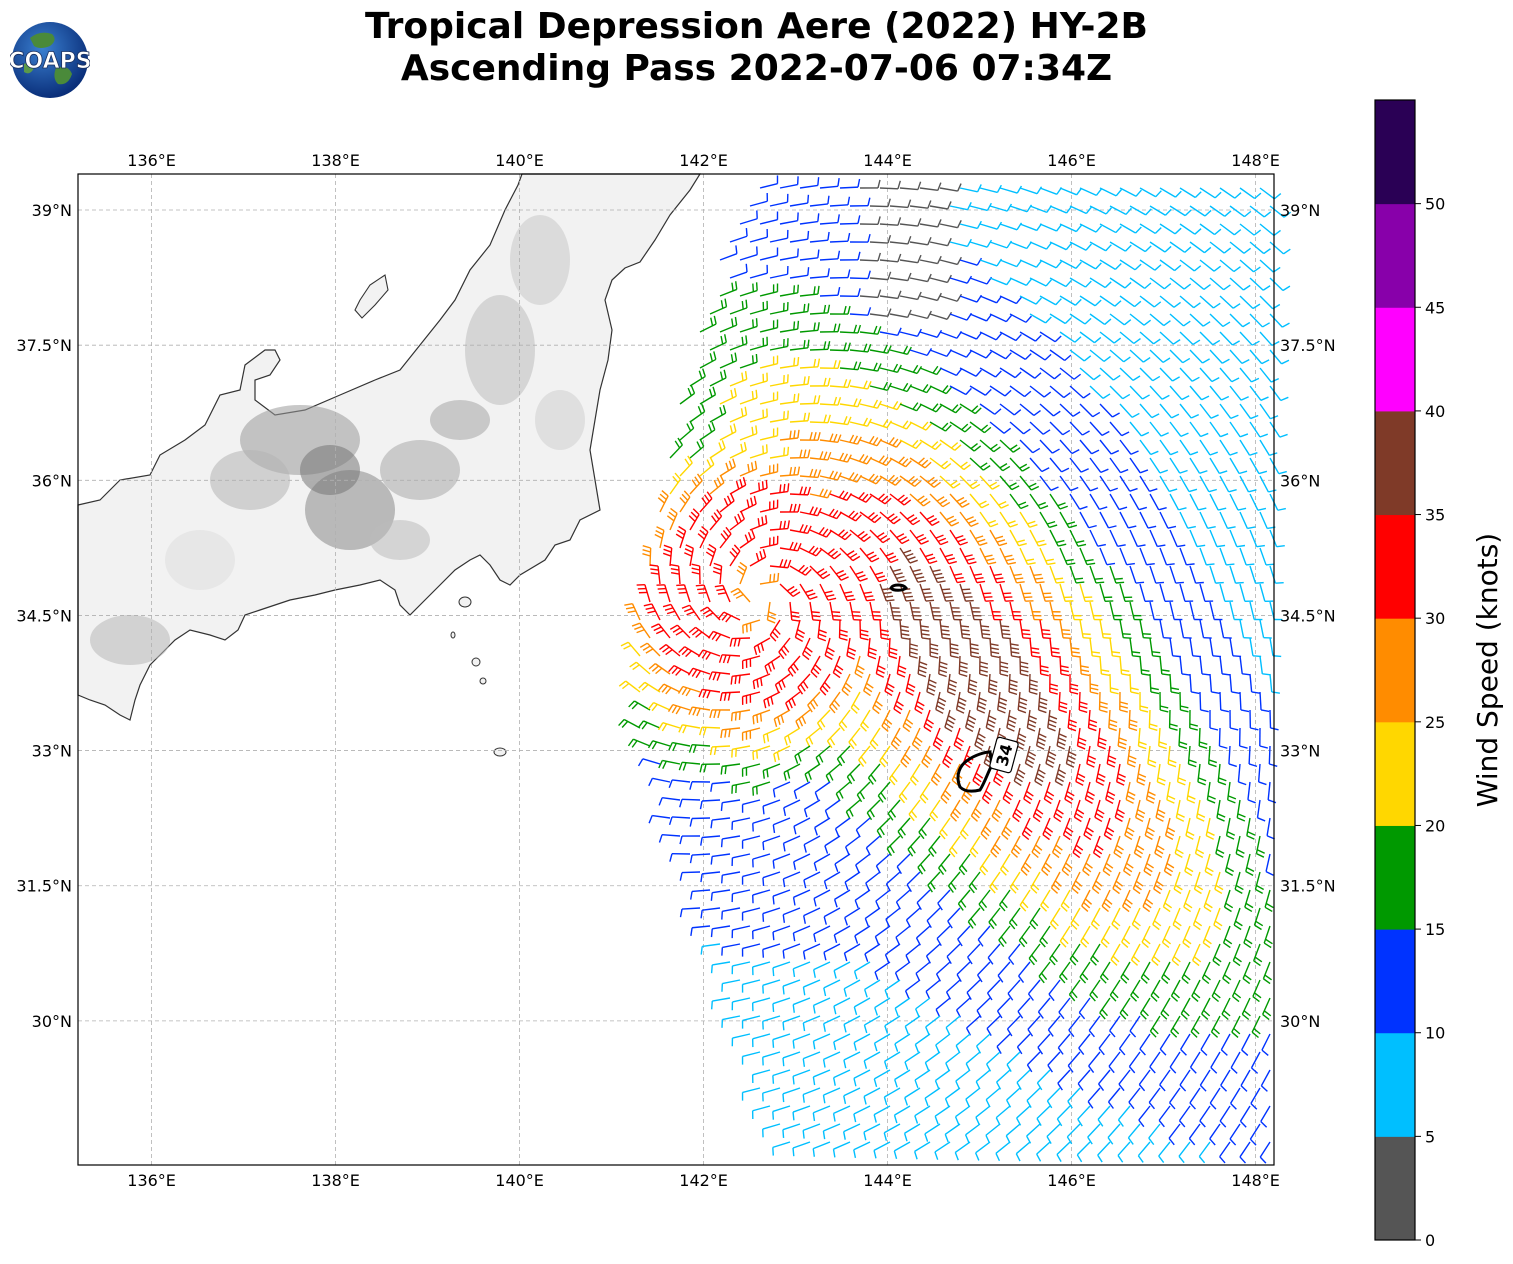  Describe the element at coordinates (1430, 1136) in the screenshot. I see `colorbar-tick: 5` at that location.